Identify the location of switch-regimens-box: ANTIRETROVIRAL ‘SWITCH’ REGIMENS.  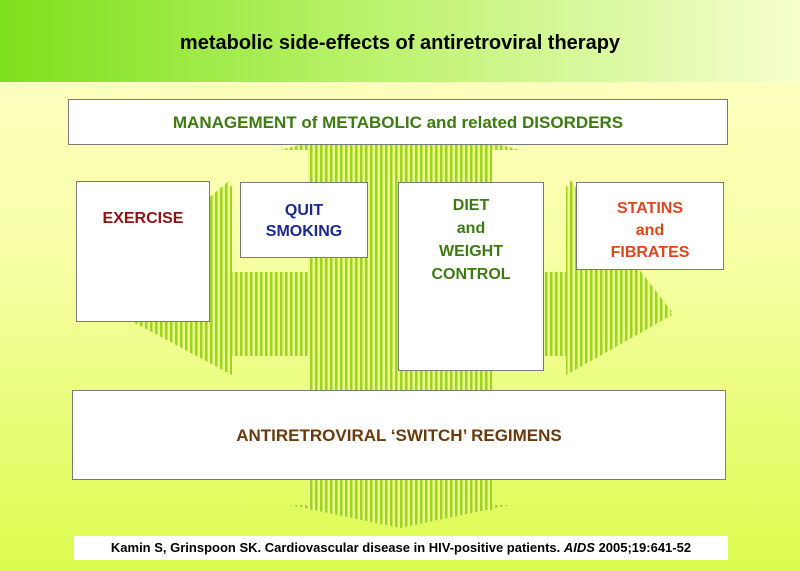
(399, 435).